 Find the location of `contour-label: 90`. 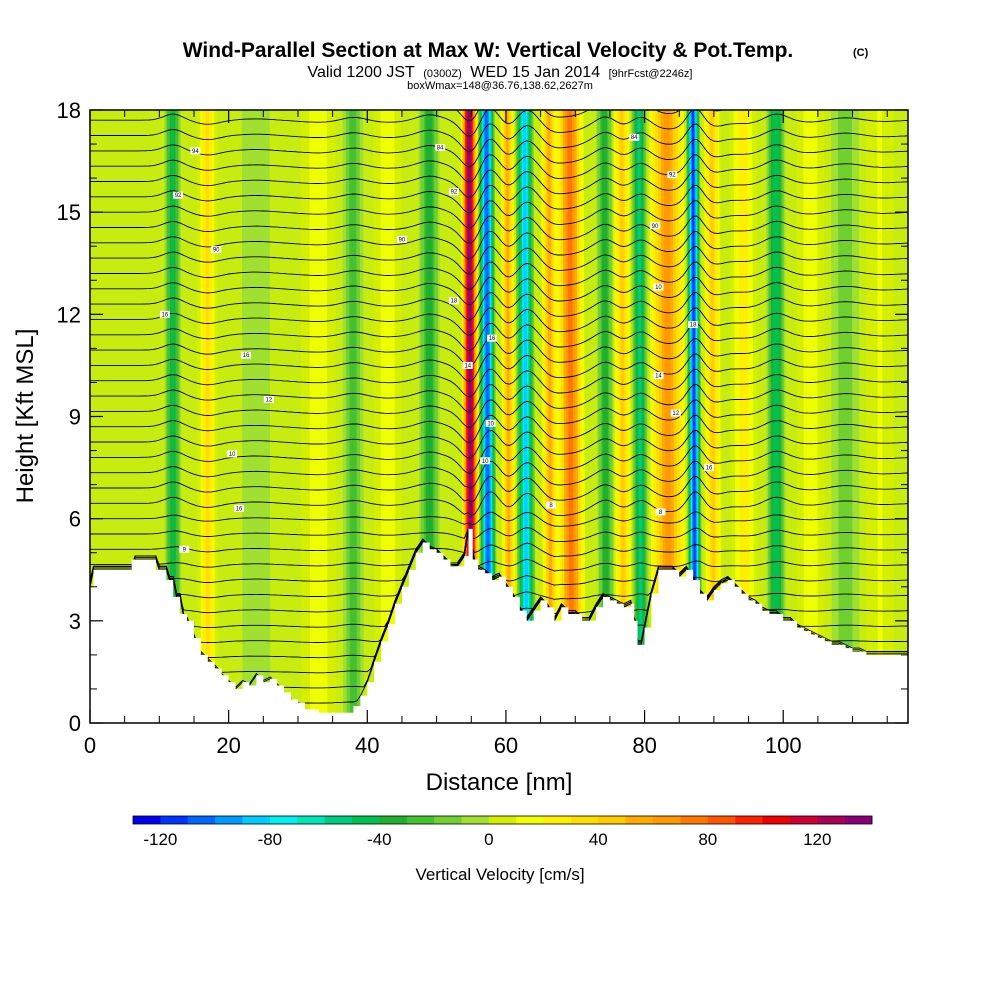

contour-label: 90 is located at coordinates (655, 227).